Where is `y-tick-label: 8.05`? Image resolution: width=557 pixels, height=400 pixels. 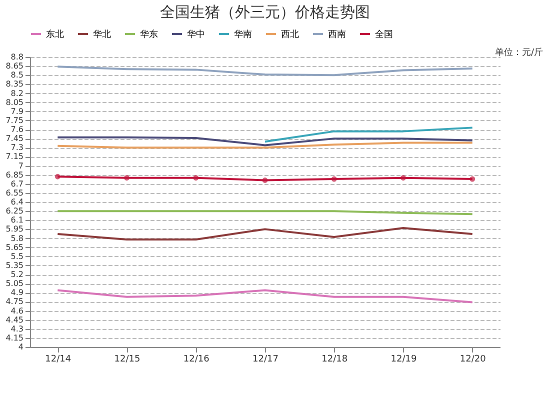
y-tick-label: 8.05 is located at coordinates (15, 102).